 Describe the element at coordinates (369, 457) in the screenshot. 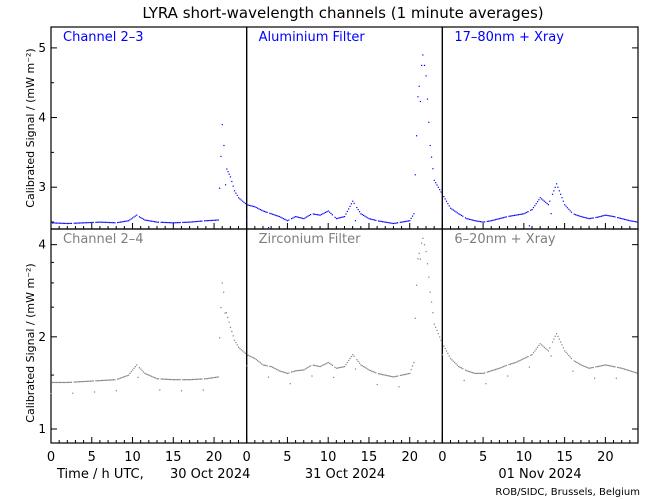

I see `x-tick-label-8: 15` at that location.